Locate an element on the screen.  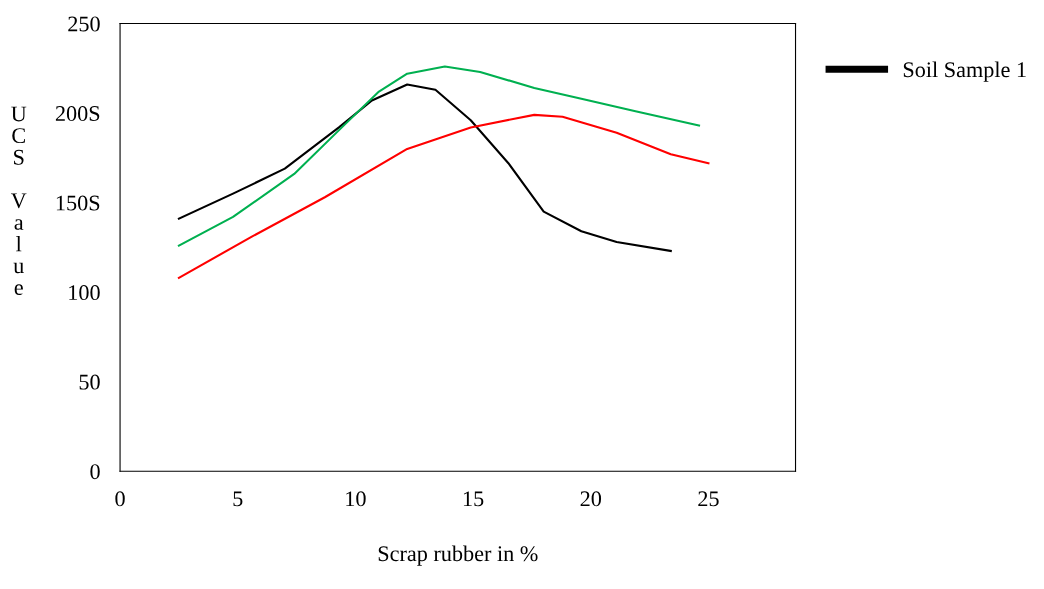
x-tick-label: 10 is located at coordinates (356, 499).